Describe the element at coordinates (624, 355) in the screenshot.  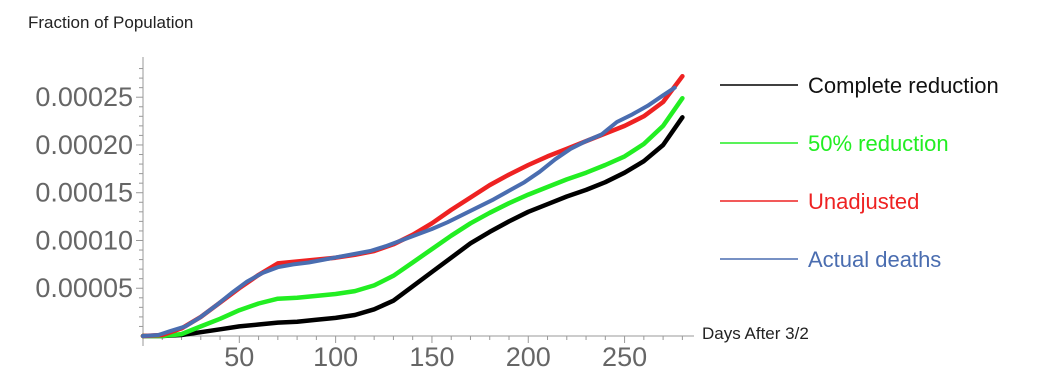
I see `x-tick-label: 250` at that location.